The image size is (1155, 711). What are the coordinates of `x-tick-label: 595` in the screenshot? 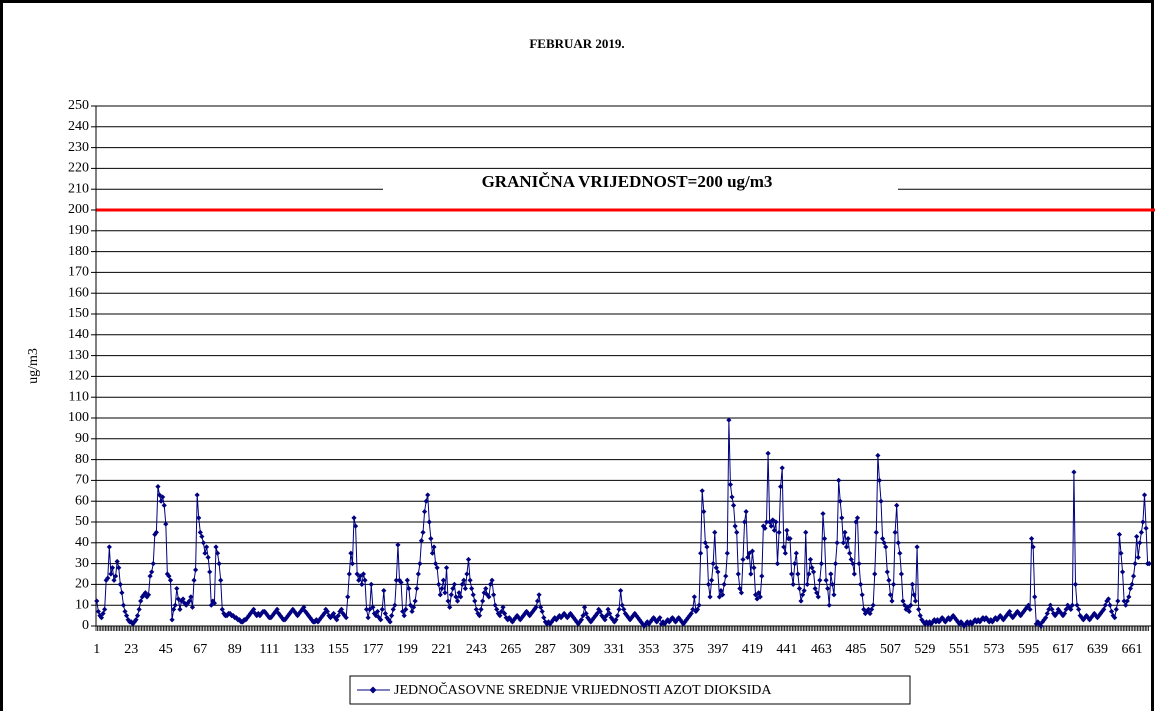 It's located at (1028, 649).